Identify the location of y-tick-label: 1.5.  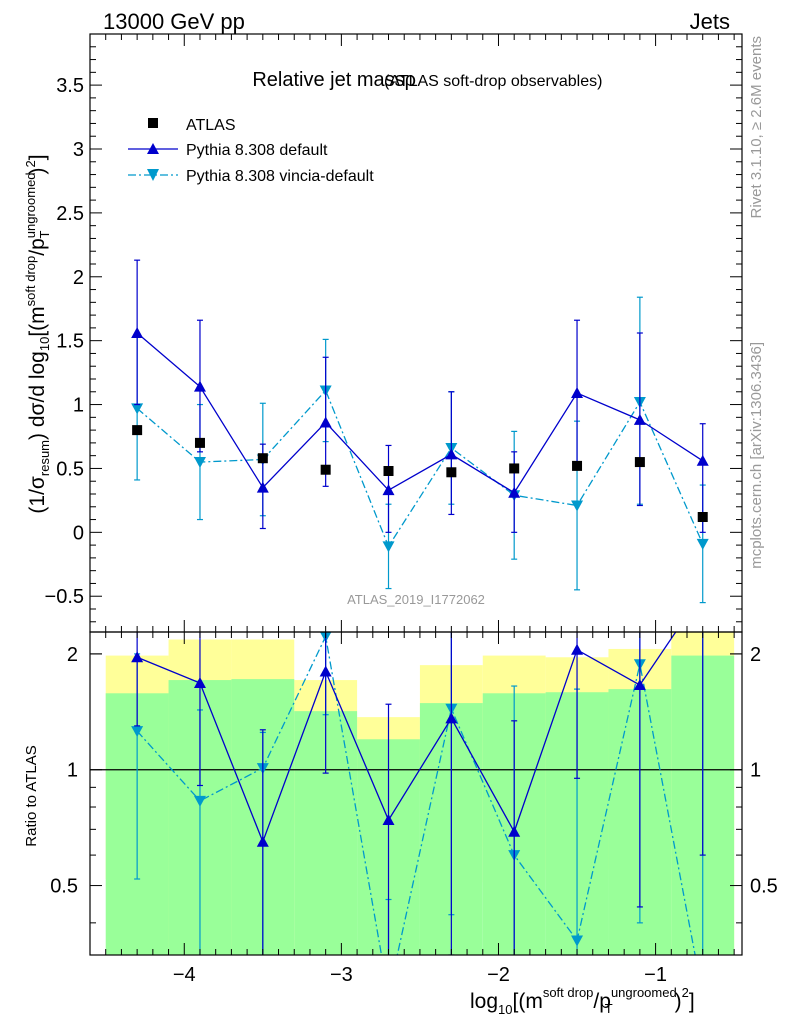
(70, 342).